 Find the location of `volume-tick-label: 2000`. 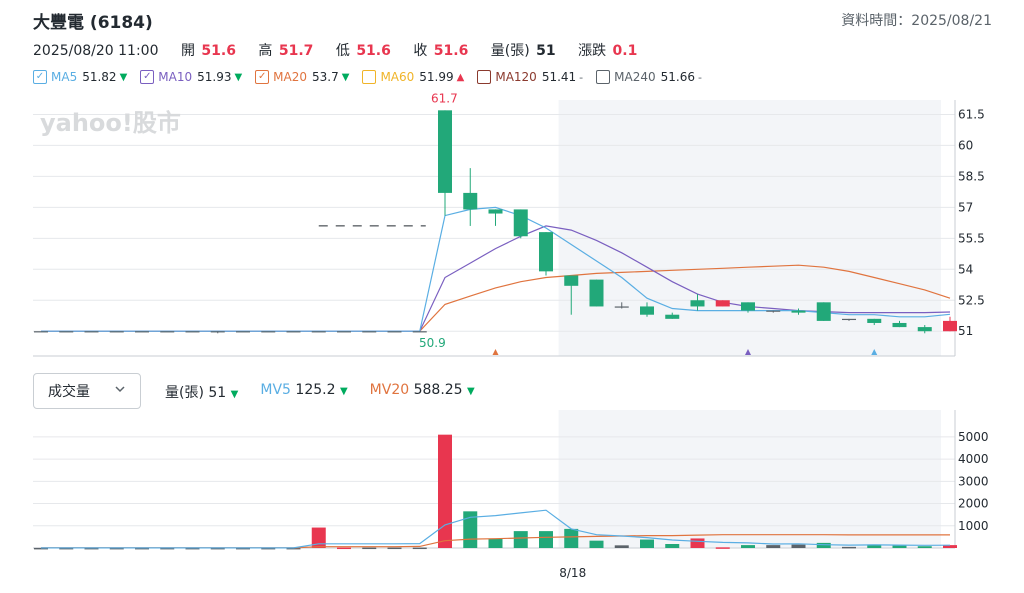

volume-tick-label: 2000 is located at coordinates (973, 504).